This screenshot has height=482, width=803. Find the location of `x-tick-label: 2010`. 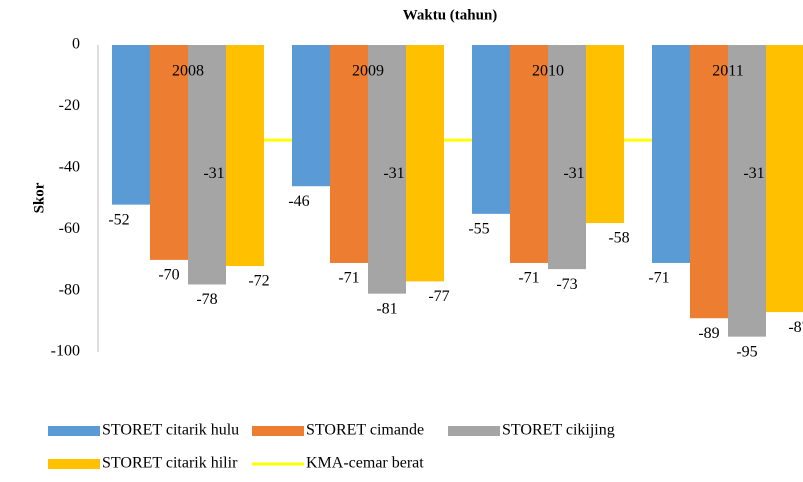

x-tick-label: 2010 is located at coordinates (548, 71).